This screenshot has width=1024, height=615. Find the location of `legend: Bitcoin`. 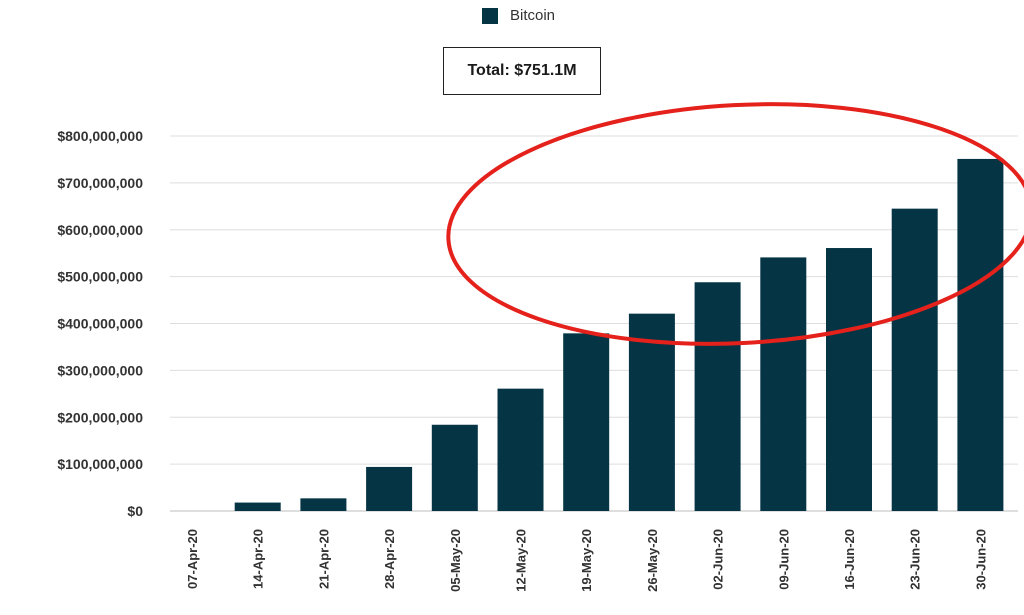

legend: Bitcoin is located at coordinates (518, 15).